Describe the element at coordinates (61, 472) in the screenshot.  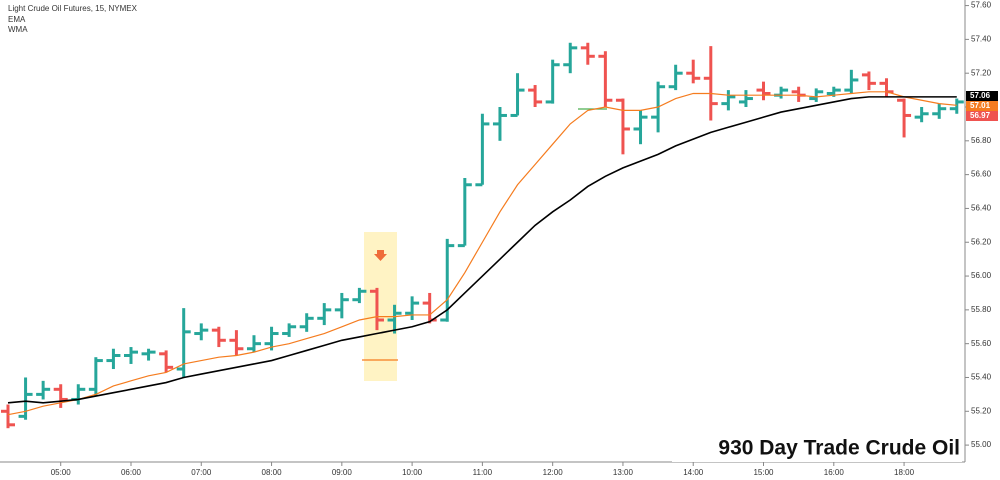
I see `x-tick-label: 05:00` at that location.